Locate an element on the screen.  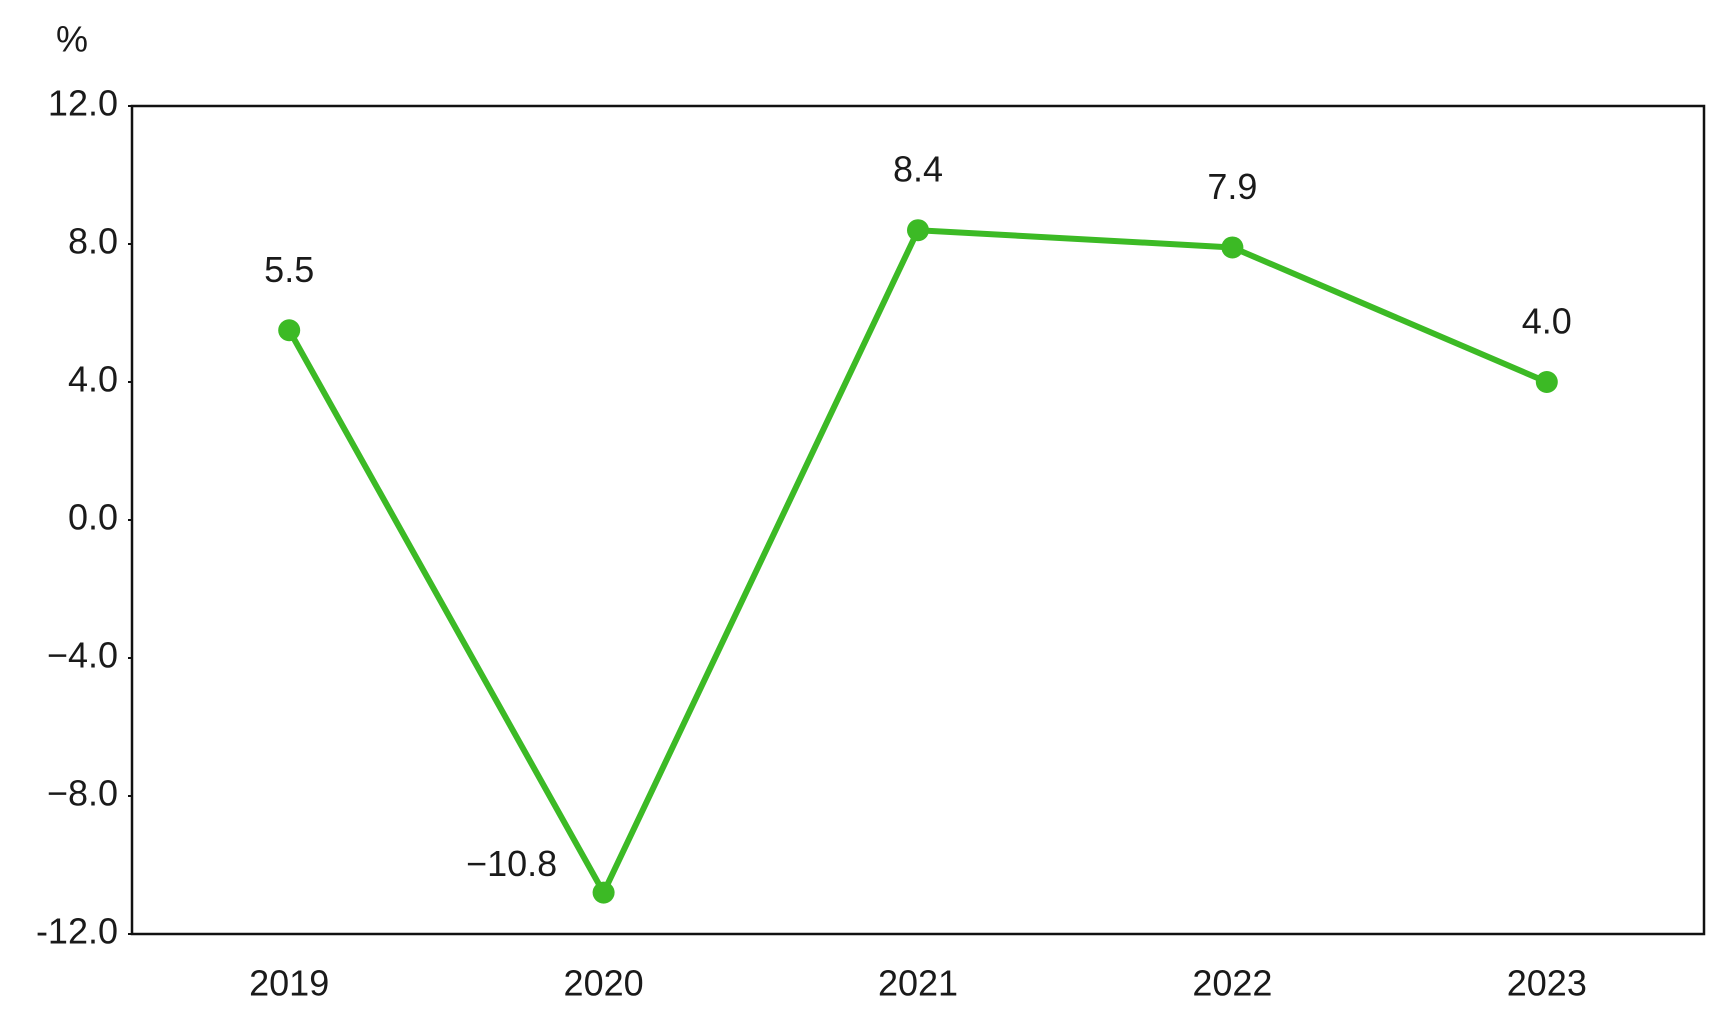
y-tick-label: −8.0 is located at coordinates (82, 793).